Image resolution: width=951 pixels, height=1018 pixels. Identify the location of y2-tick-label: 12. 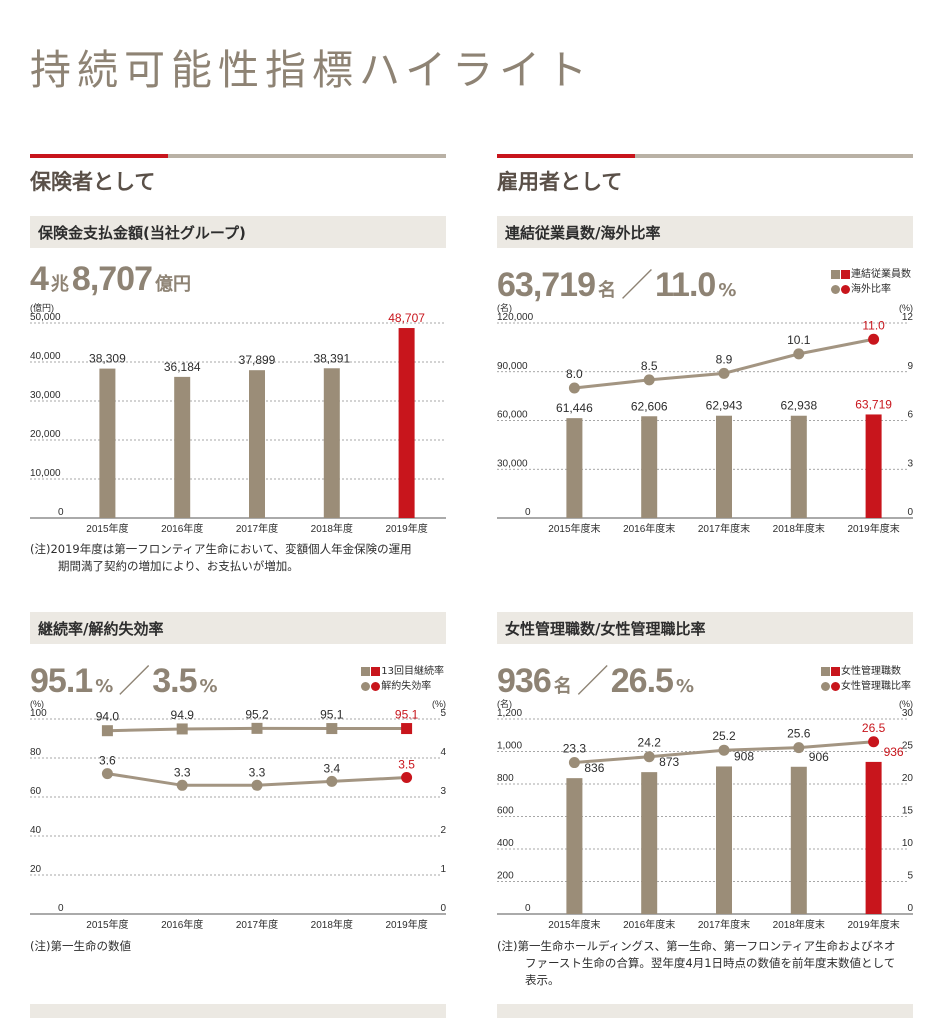
(908, 317).